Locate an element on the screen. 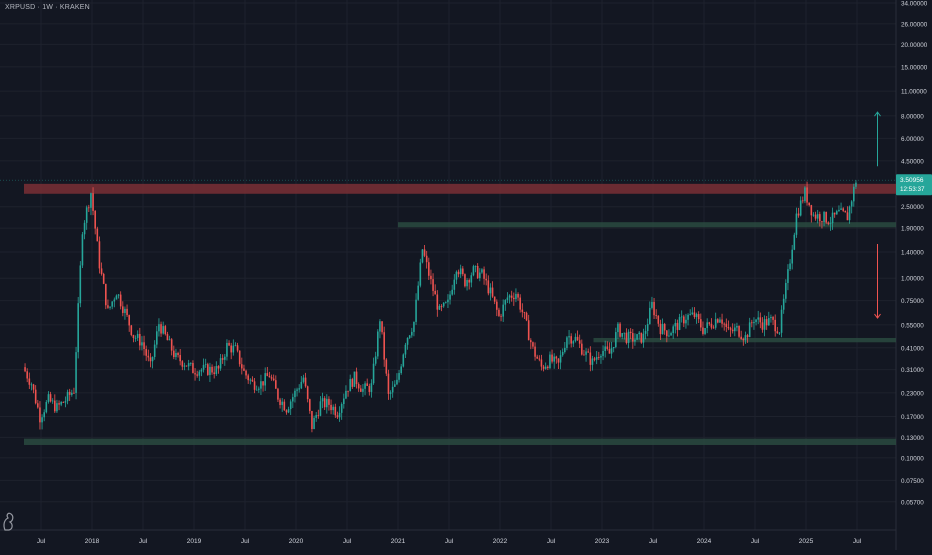  y-tick-label: 0.17000 is located at coordinates (912, 417).